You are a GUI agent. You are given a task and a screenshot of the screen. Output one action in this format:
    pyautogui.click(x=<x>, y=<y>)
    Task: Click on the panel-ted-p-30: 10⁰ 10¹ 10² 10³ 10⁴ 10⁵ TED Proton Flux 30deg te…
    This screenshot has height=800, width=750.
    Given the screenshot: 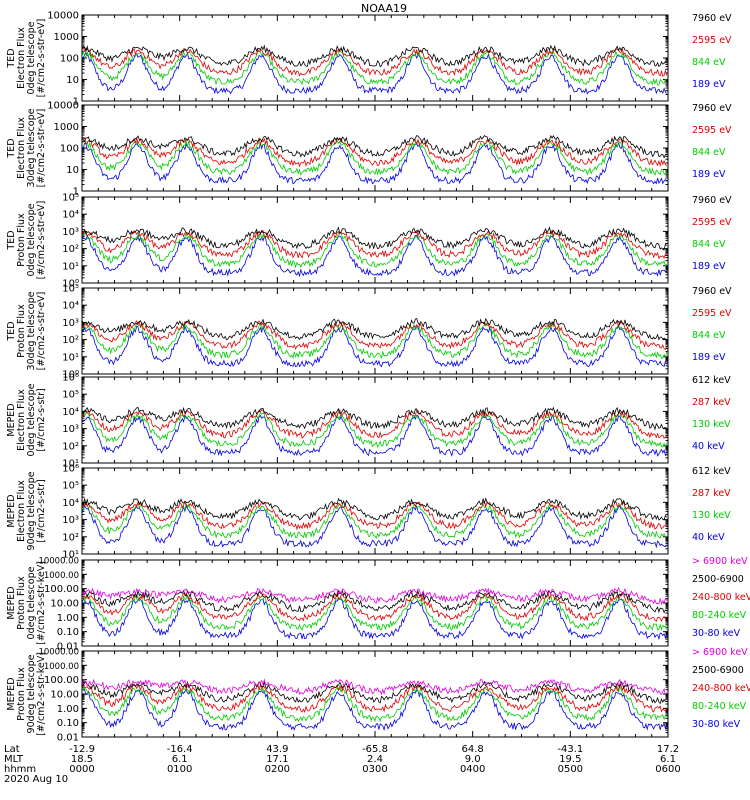 What is the action you would take?
    pyautogui.click(x=369, y=332)
    